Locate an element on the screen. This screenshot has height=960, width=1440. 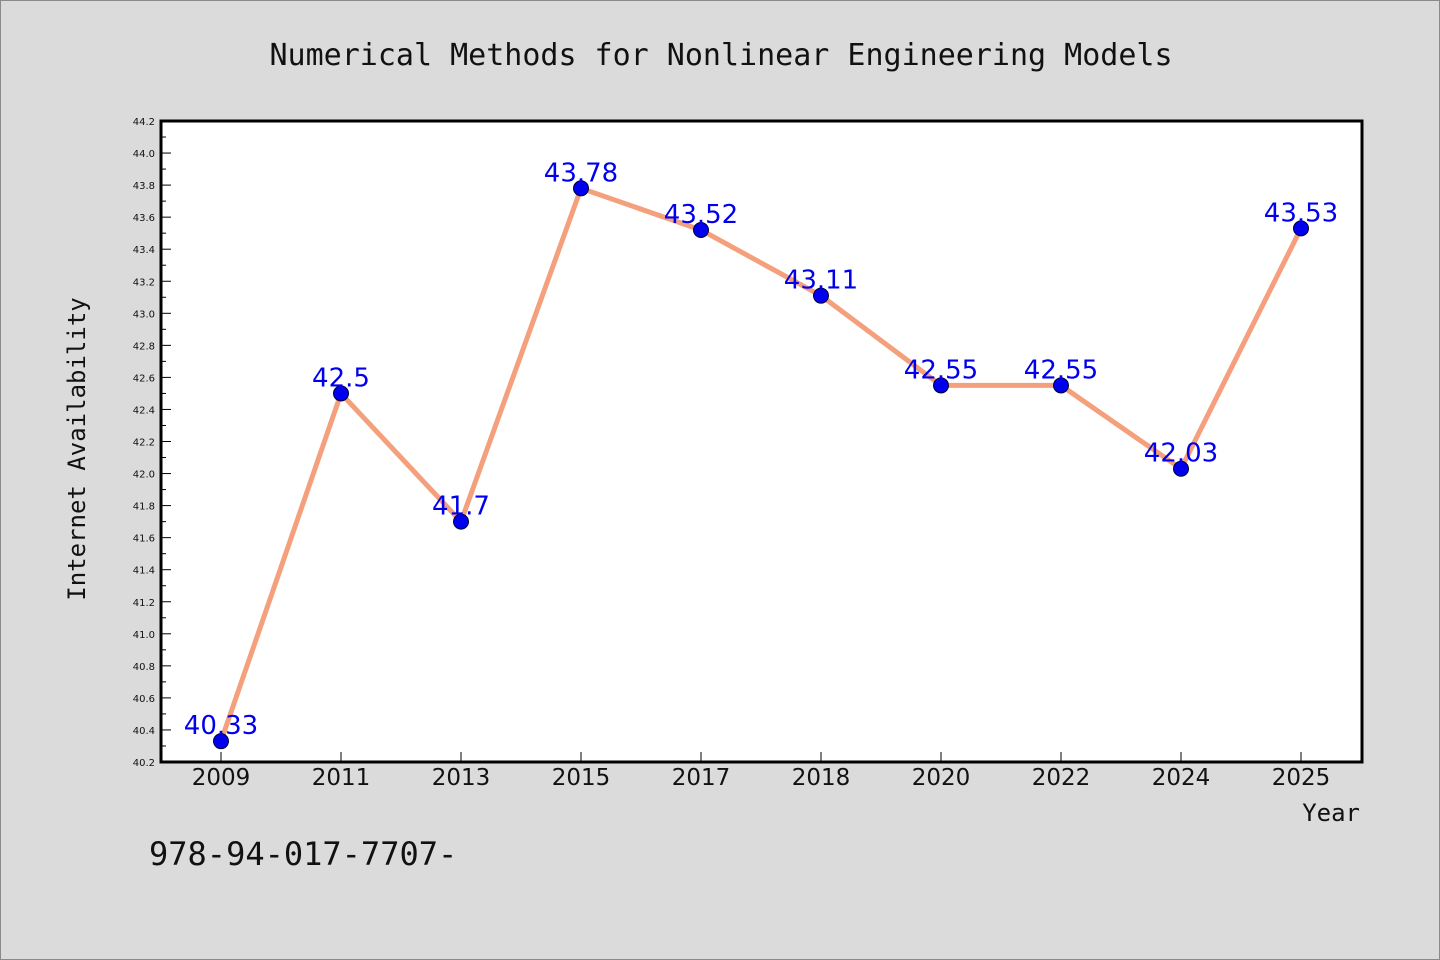
x-axis-ticks: 2009 2011 2013 2015 2017 2018 2020 2022 2024 2025 is located at coordinates (761, 771).